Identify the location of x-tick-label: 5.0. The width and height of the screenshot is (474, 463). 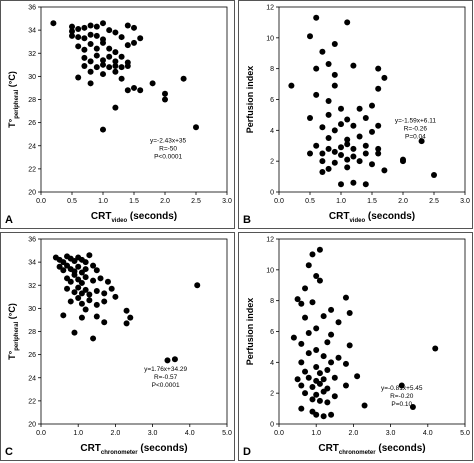
(465, 433).